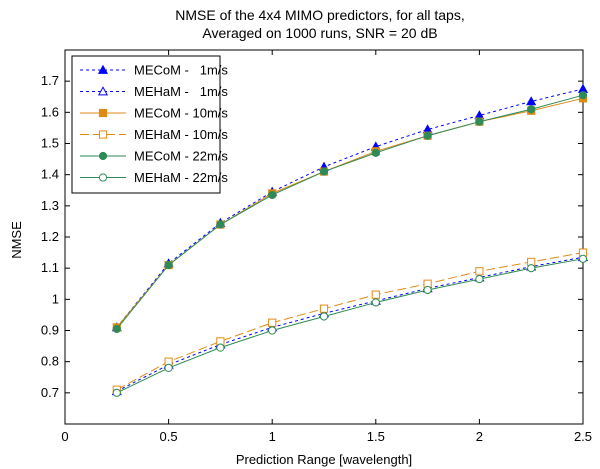 This screenshot has width=600, height=469. I want to click on y-tick-label: 0.8, so click(50, 361).